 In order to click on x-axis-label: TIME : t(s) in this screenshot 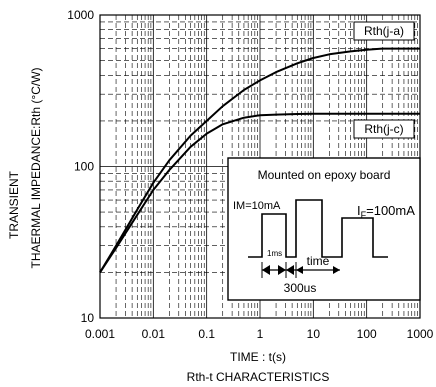, I will do `click(258, 357)`.